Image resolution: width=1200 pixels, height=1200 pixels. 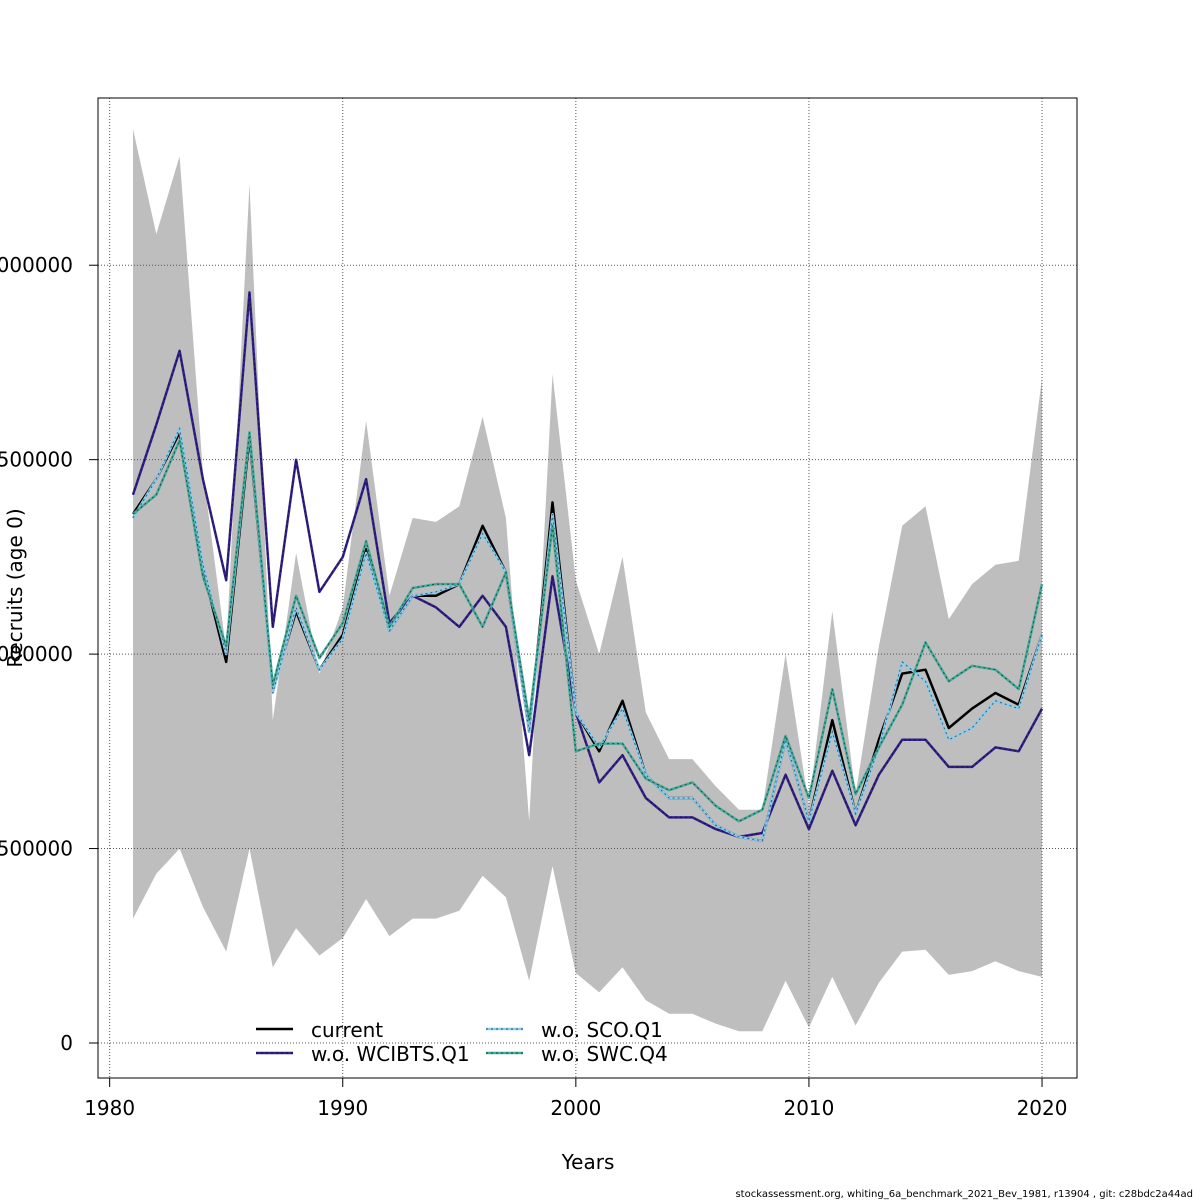 I want to click on y-tick-label-2000000: 2000000, so click(x=36, y=265).